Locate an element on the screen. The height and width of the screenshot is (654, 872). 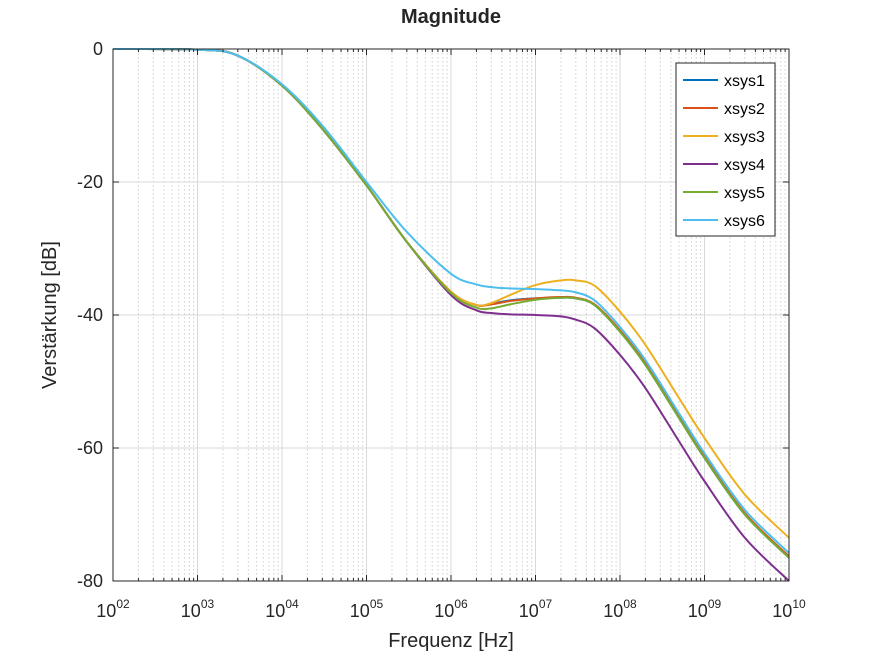
x-tick-label: 1008 is located at coordinates (620, 609).